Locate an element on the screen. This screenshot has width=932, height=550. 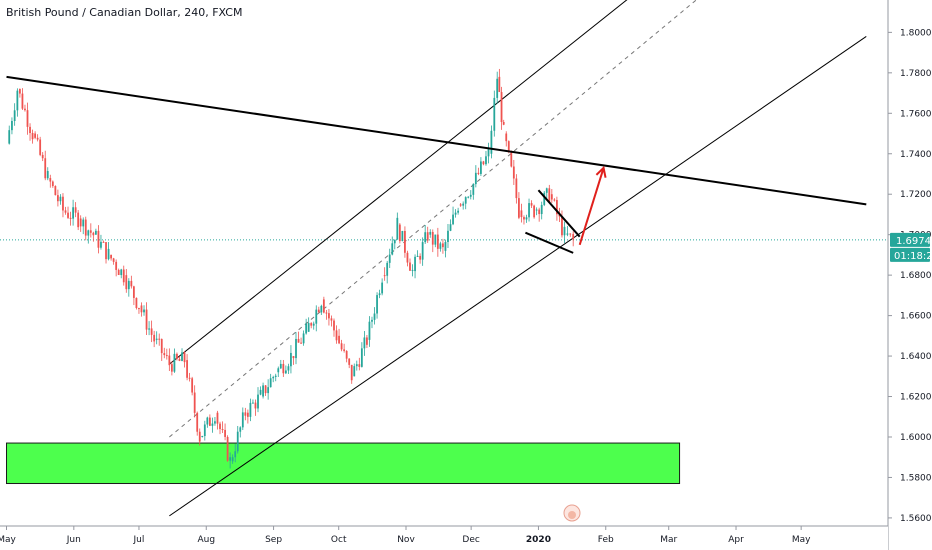
wedge-upper-line is located at coordinates (559, 213).